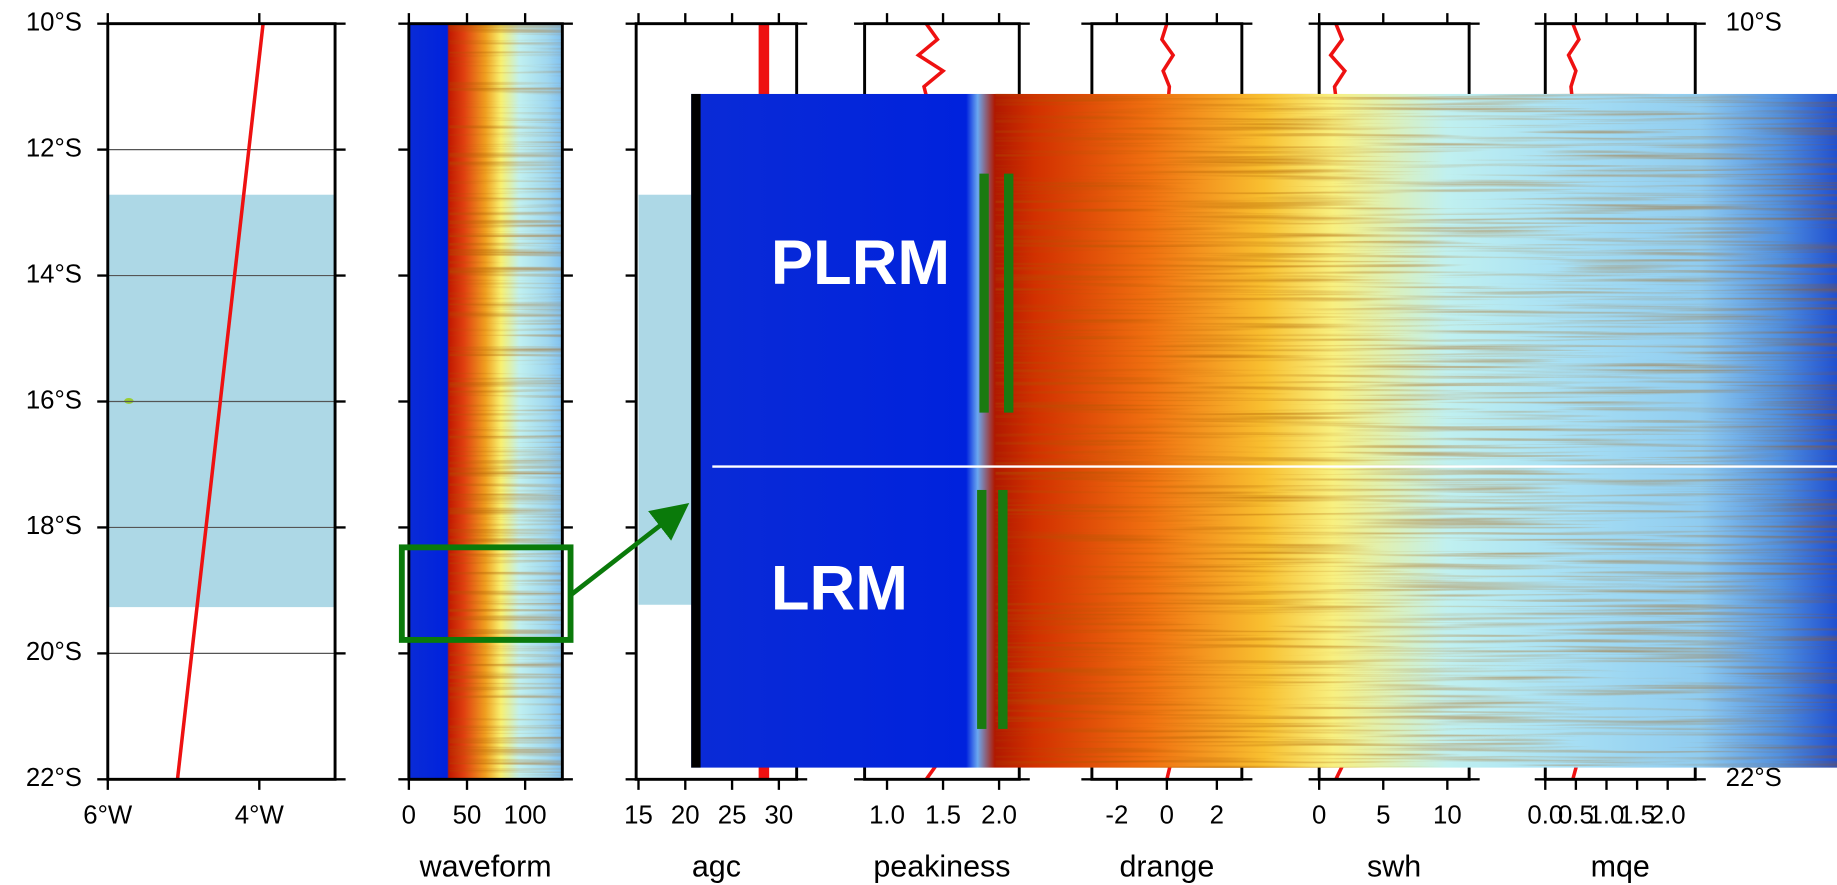 The height and width of the screenshot is (885, 1837). I want to click on x-tick-label: 4°W, so click(260, 816).